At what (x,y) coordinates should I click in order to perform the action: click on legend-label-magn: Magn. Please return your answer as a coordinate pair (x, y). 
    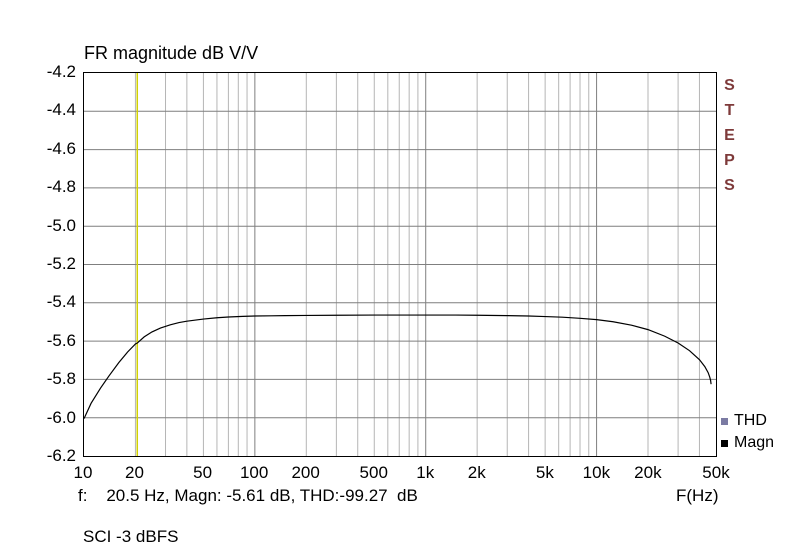
    Looking at the image, I should click on (754, 442).